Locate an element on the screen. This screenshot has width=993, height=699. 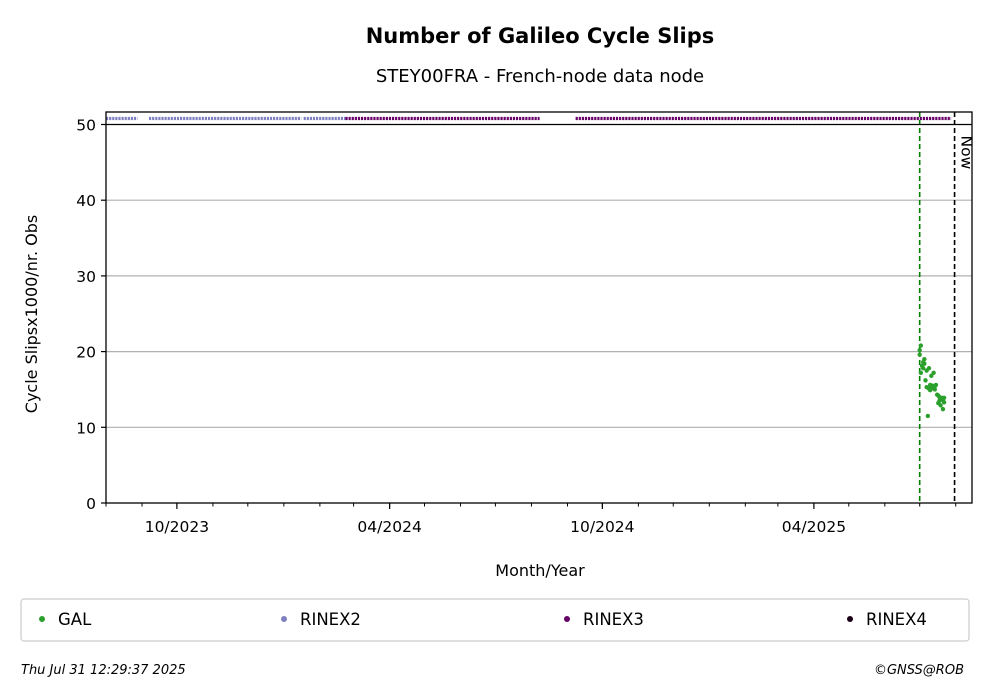
x-axis-label: Month/Year is located at coordinates (540, 570).